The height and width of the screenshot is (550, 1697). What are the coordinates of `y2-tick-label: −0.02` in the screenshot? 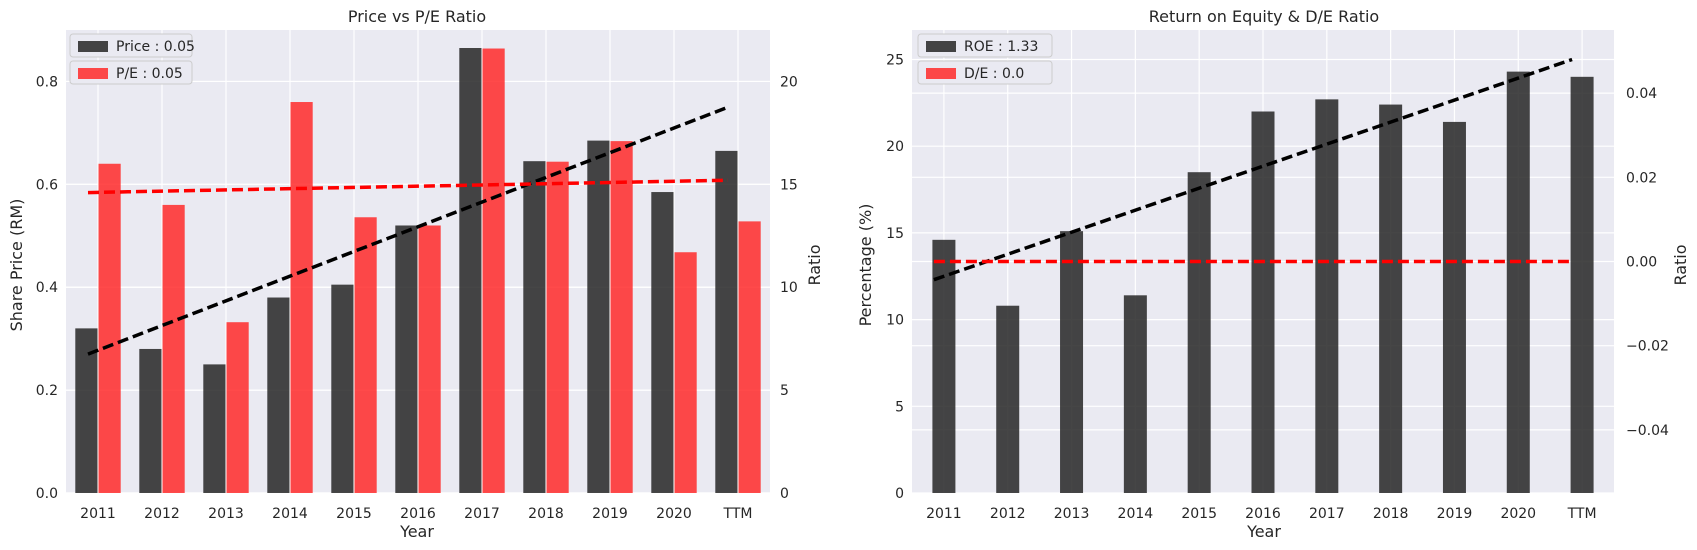 It's located at (1647, 347).